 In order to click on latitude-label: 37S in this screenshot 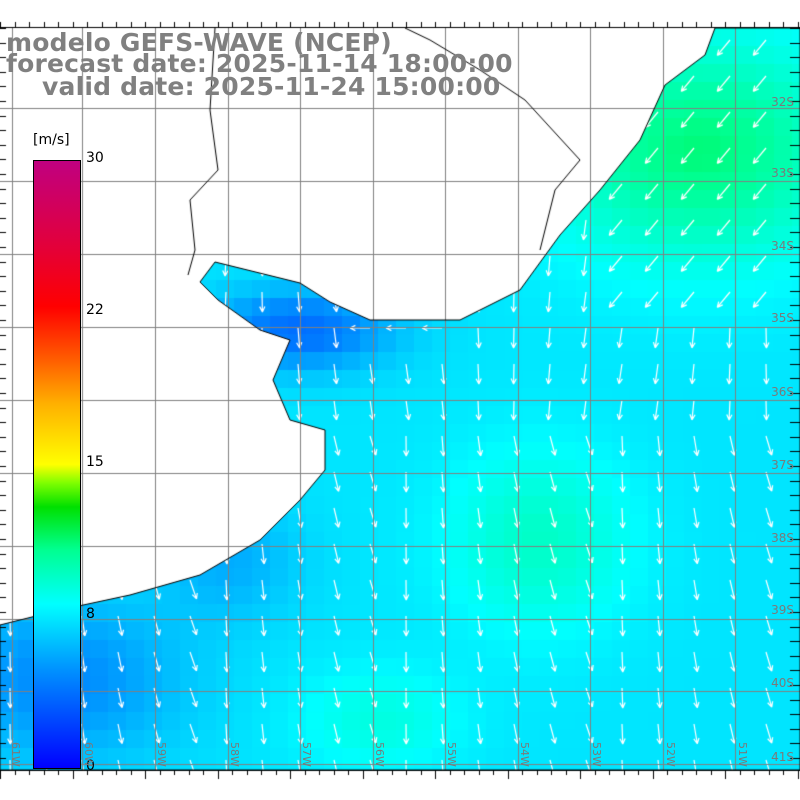, I will do `click(782, 465)`.